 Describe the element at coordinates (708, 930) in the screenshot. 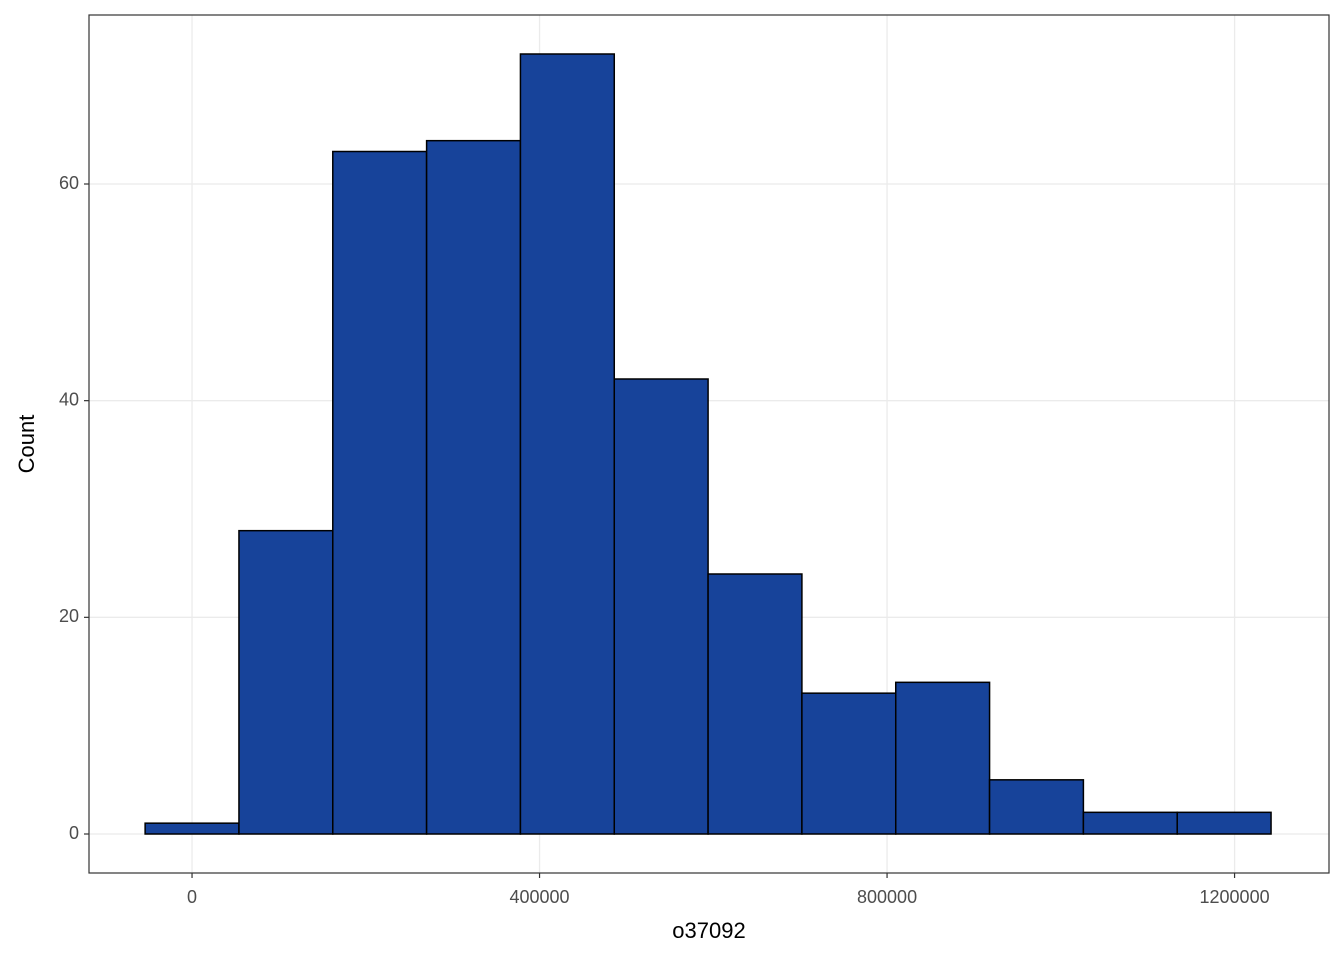

I see `x-axis-title: o37092` at that location.